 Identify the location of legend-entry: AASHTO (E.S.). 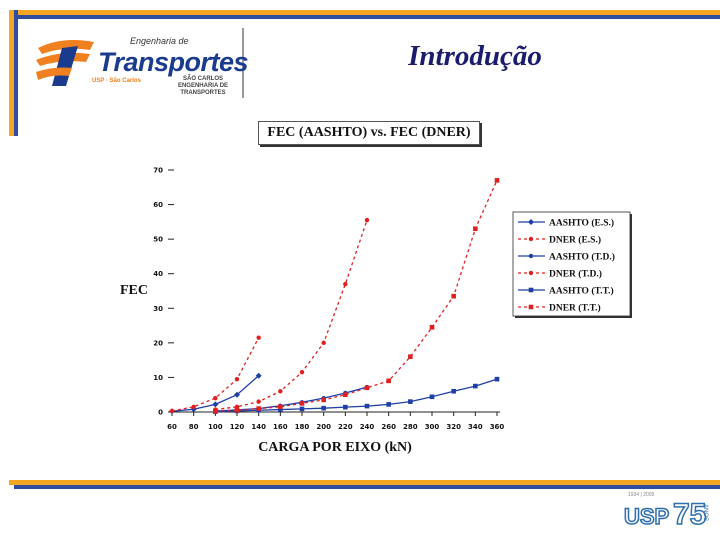
(581, 223).